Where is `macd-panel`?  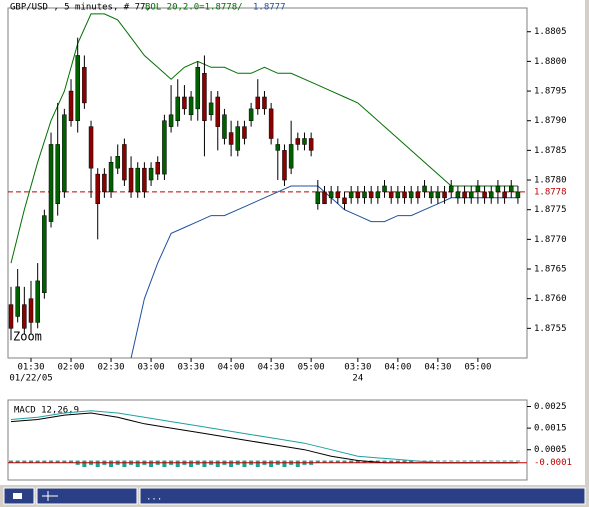 macd-panel is located at coordinates (267, 440).